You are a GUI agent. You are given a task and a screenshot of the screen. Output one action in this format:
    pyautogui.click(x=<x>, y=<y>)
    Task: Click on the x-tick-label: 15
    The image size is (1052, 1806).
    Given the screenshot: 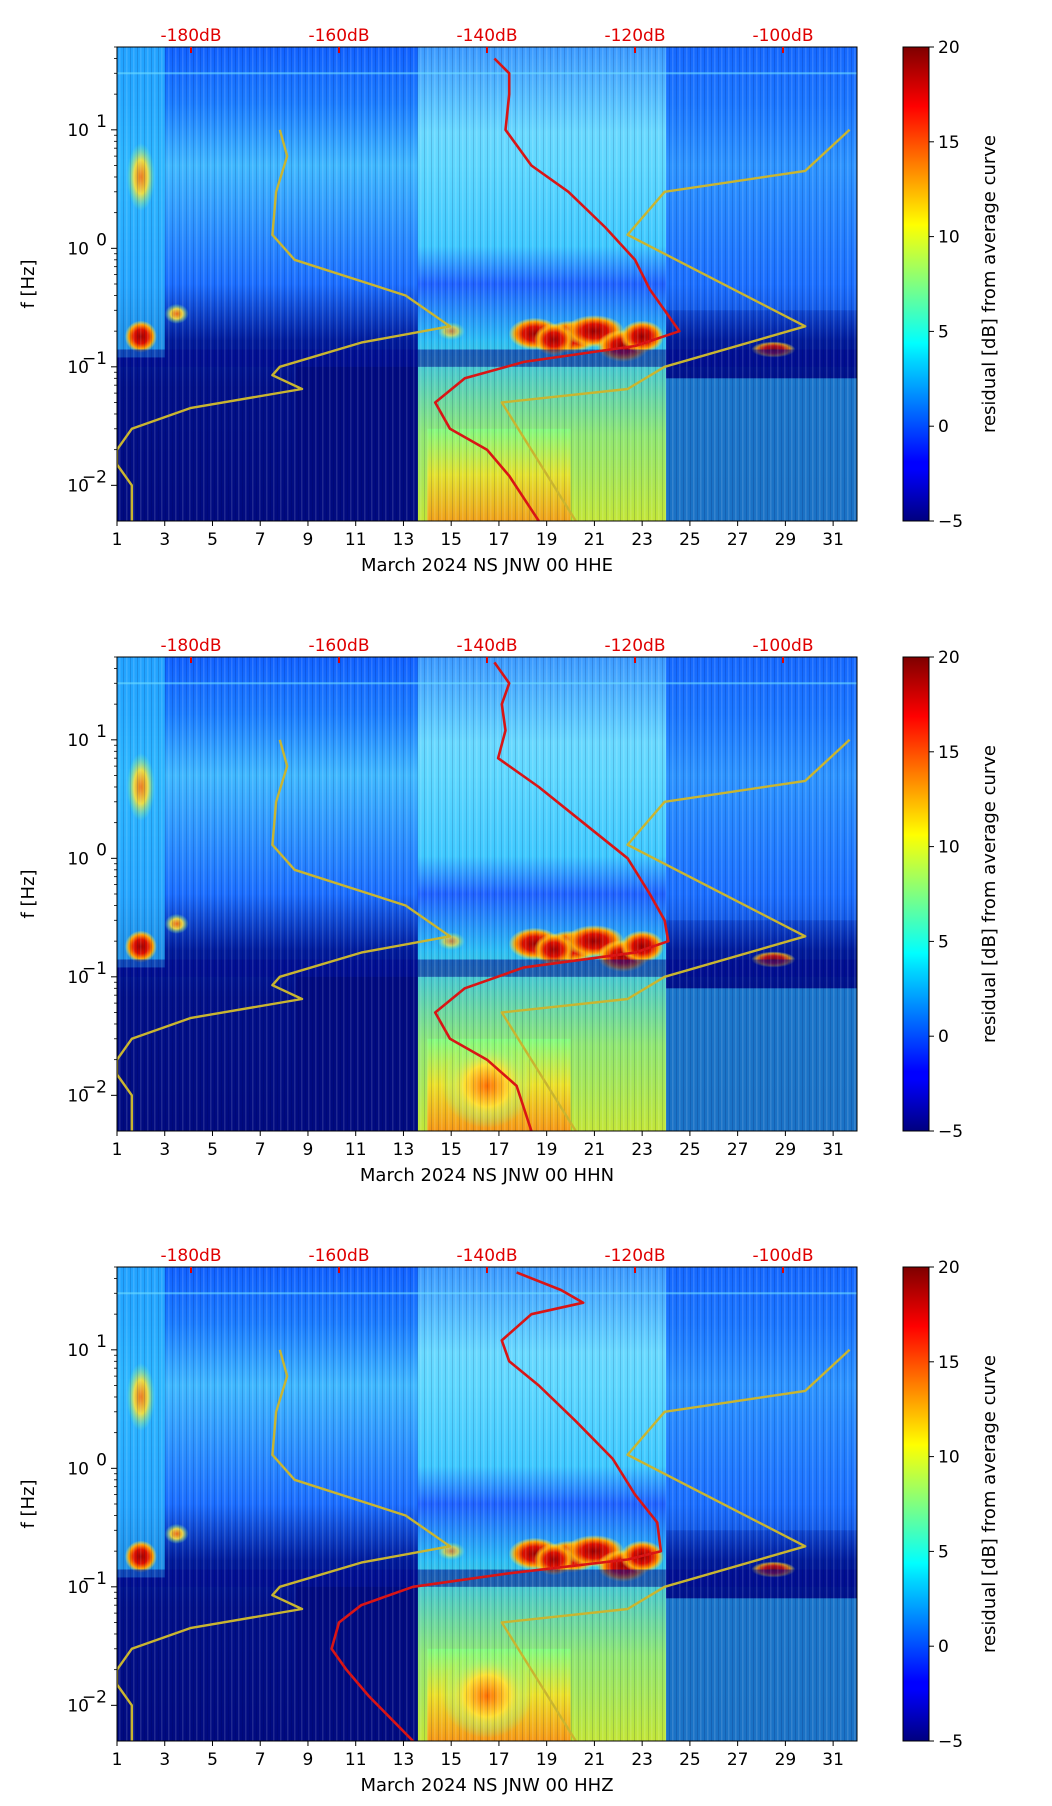 What is the action you would take?
    pyautogui.click(x=451, y=1150)
    